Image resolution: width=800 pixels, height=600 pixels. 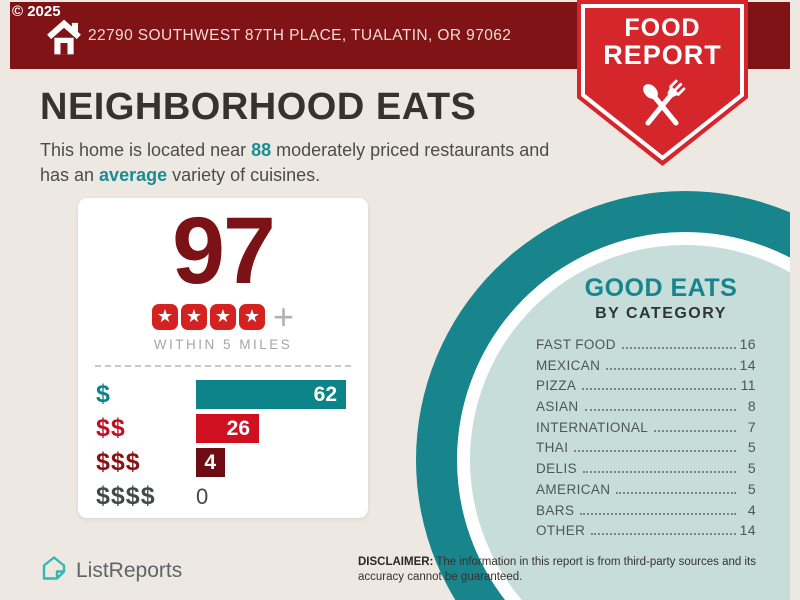 I want to click on price-tier-row: $$$ 4, so click(x=223, y=462).